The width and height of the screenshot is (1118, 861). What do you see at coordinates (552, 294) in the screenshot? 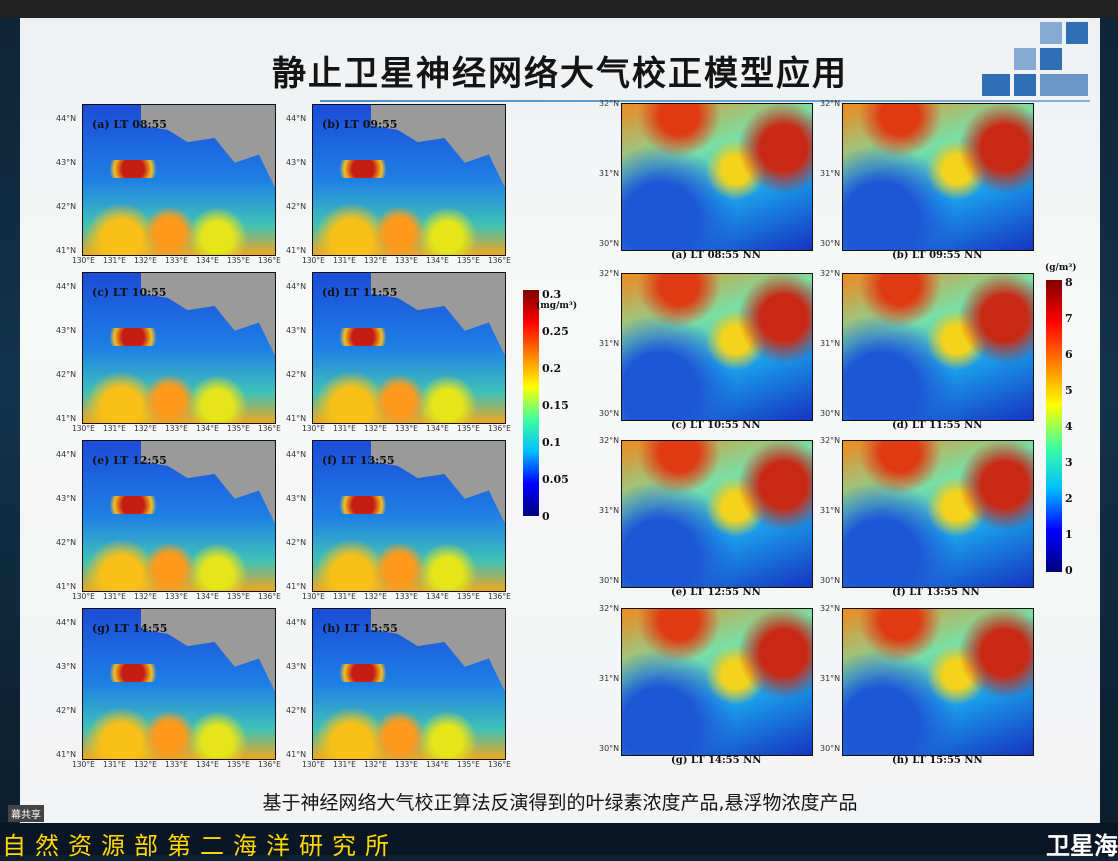
I see `colorbar-tick: 0.3` at bounding box center [552, 294].